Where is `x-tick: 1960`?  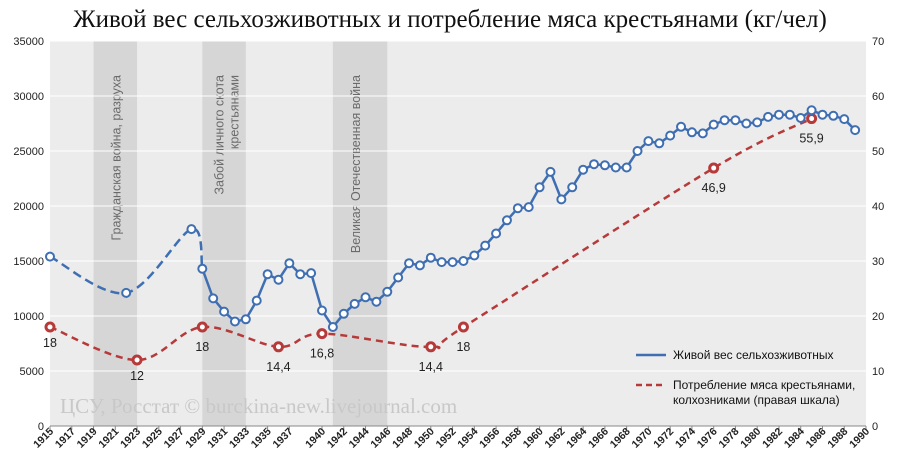 x-tick: 1960 is located at coordinates (533, 438).